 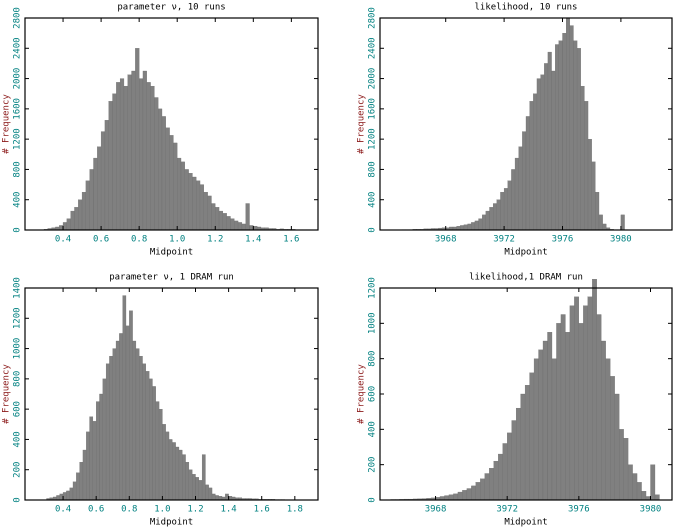 I want to click on x-tick-label: 0.8, so click(x=139, y=240).